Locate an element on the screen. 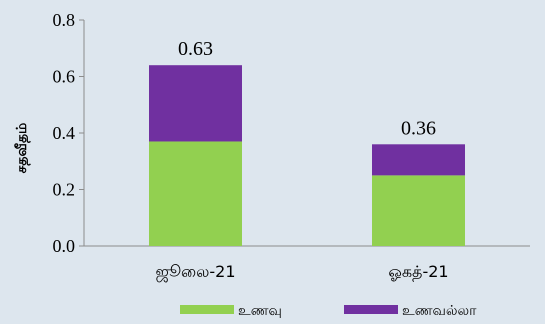 Image resolution: width=545 pixels, height=324 pixels. x-tick-label: ஜூலை-21 is located at coordinates (195, 272).